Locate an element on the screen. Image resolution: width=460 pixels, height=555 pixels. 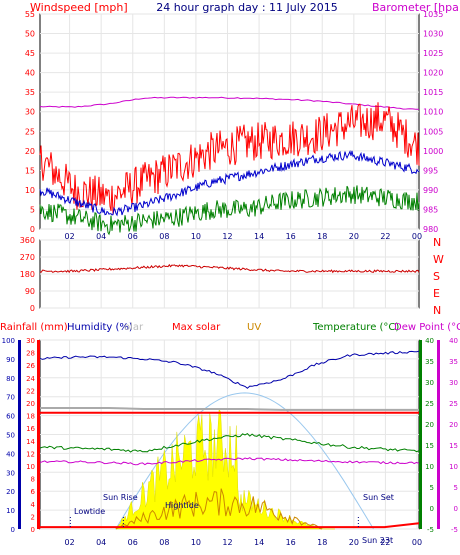
wind-tick-label: 55 is located at coordinates (30, 14).